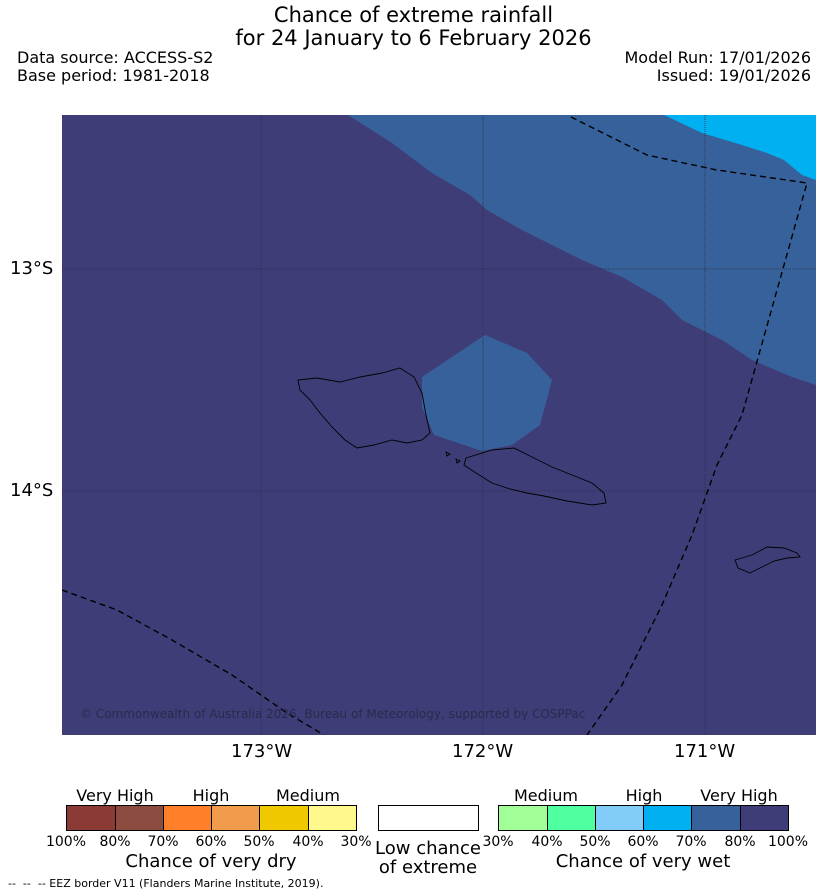  What do you see at coordinates (595, 842) in the screenshot?
I see `wet-tick: 50%` at bounding box center [595, 842].